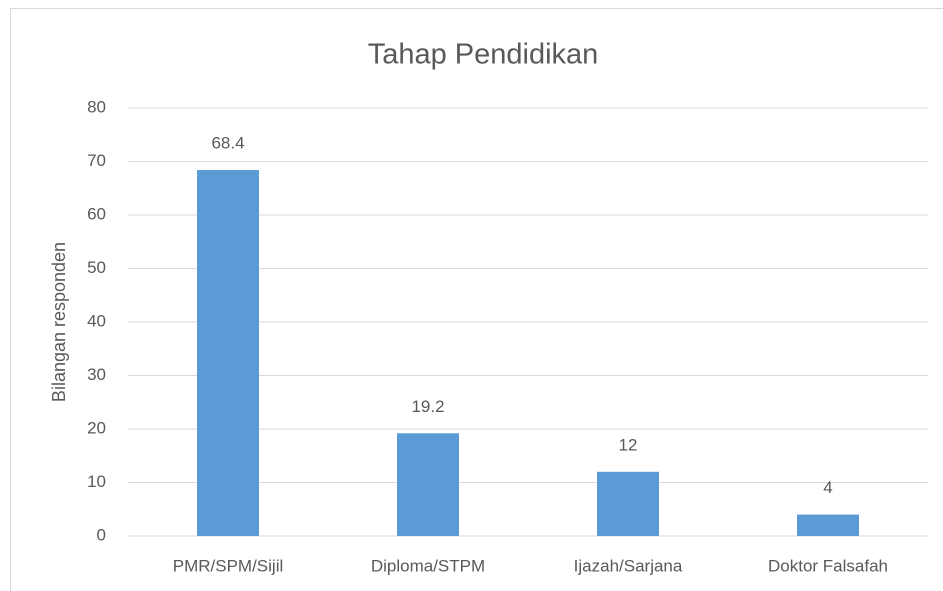 This screenshot has height=591, width=943. Describe the element at coordinates (427, 406) in the screenshot. I see `data-label: 19.2` at that location.